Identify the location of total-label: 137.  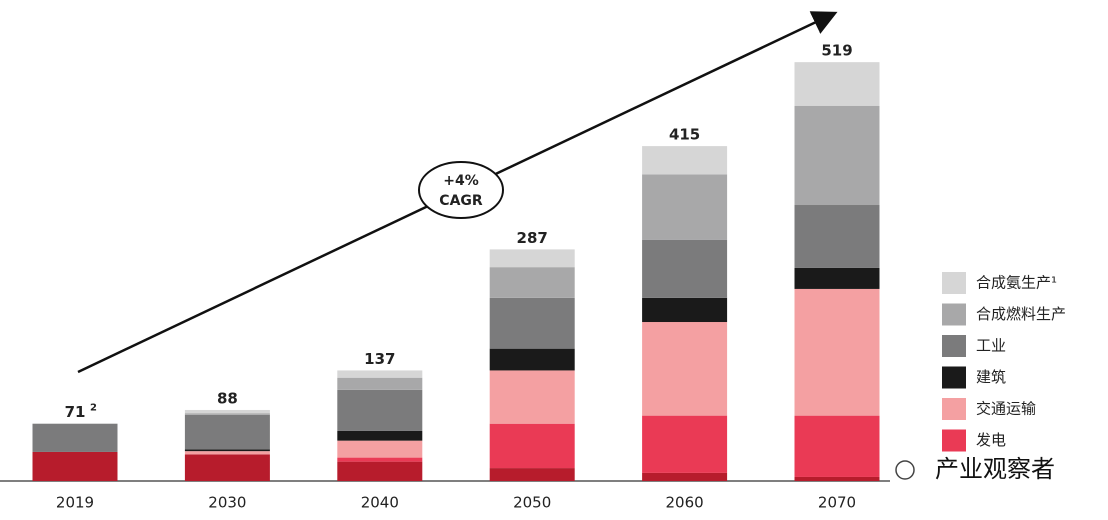
(379, 359).